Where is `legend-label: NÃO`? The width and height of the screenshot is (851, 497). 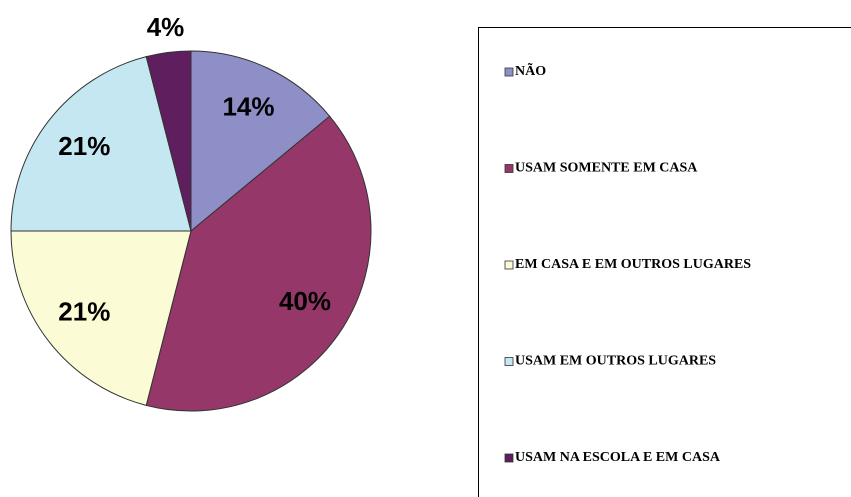
legend-label: NÃO is located at coordinates (530, 70).